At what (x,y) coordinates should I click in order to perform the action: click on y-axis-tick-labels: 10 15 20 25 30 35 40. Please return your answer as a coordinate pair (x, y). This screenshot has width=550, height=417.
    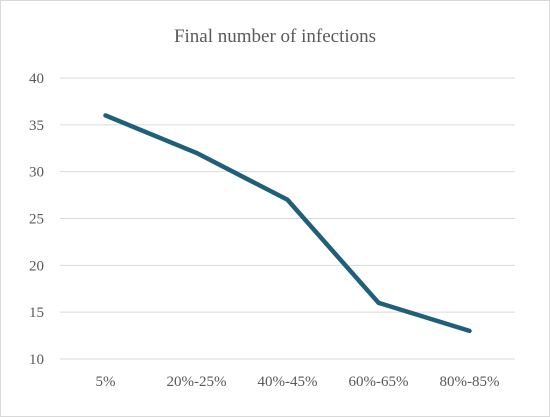
    Looking at the image, I should click on (36, 219).